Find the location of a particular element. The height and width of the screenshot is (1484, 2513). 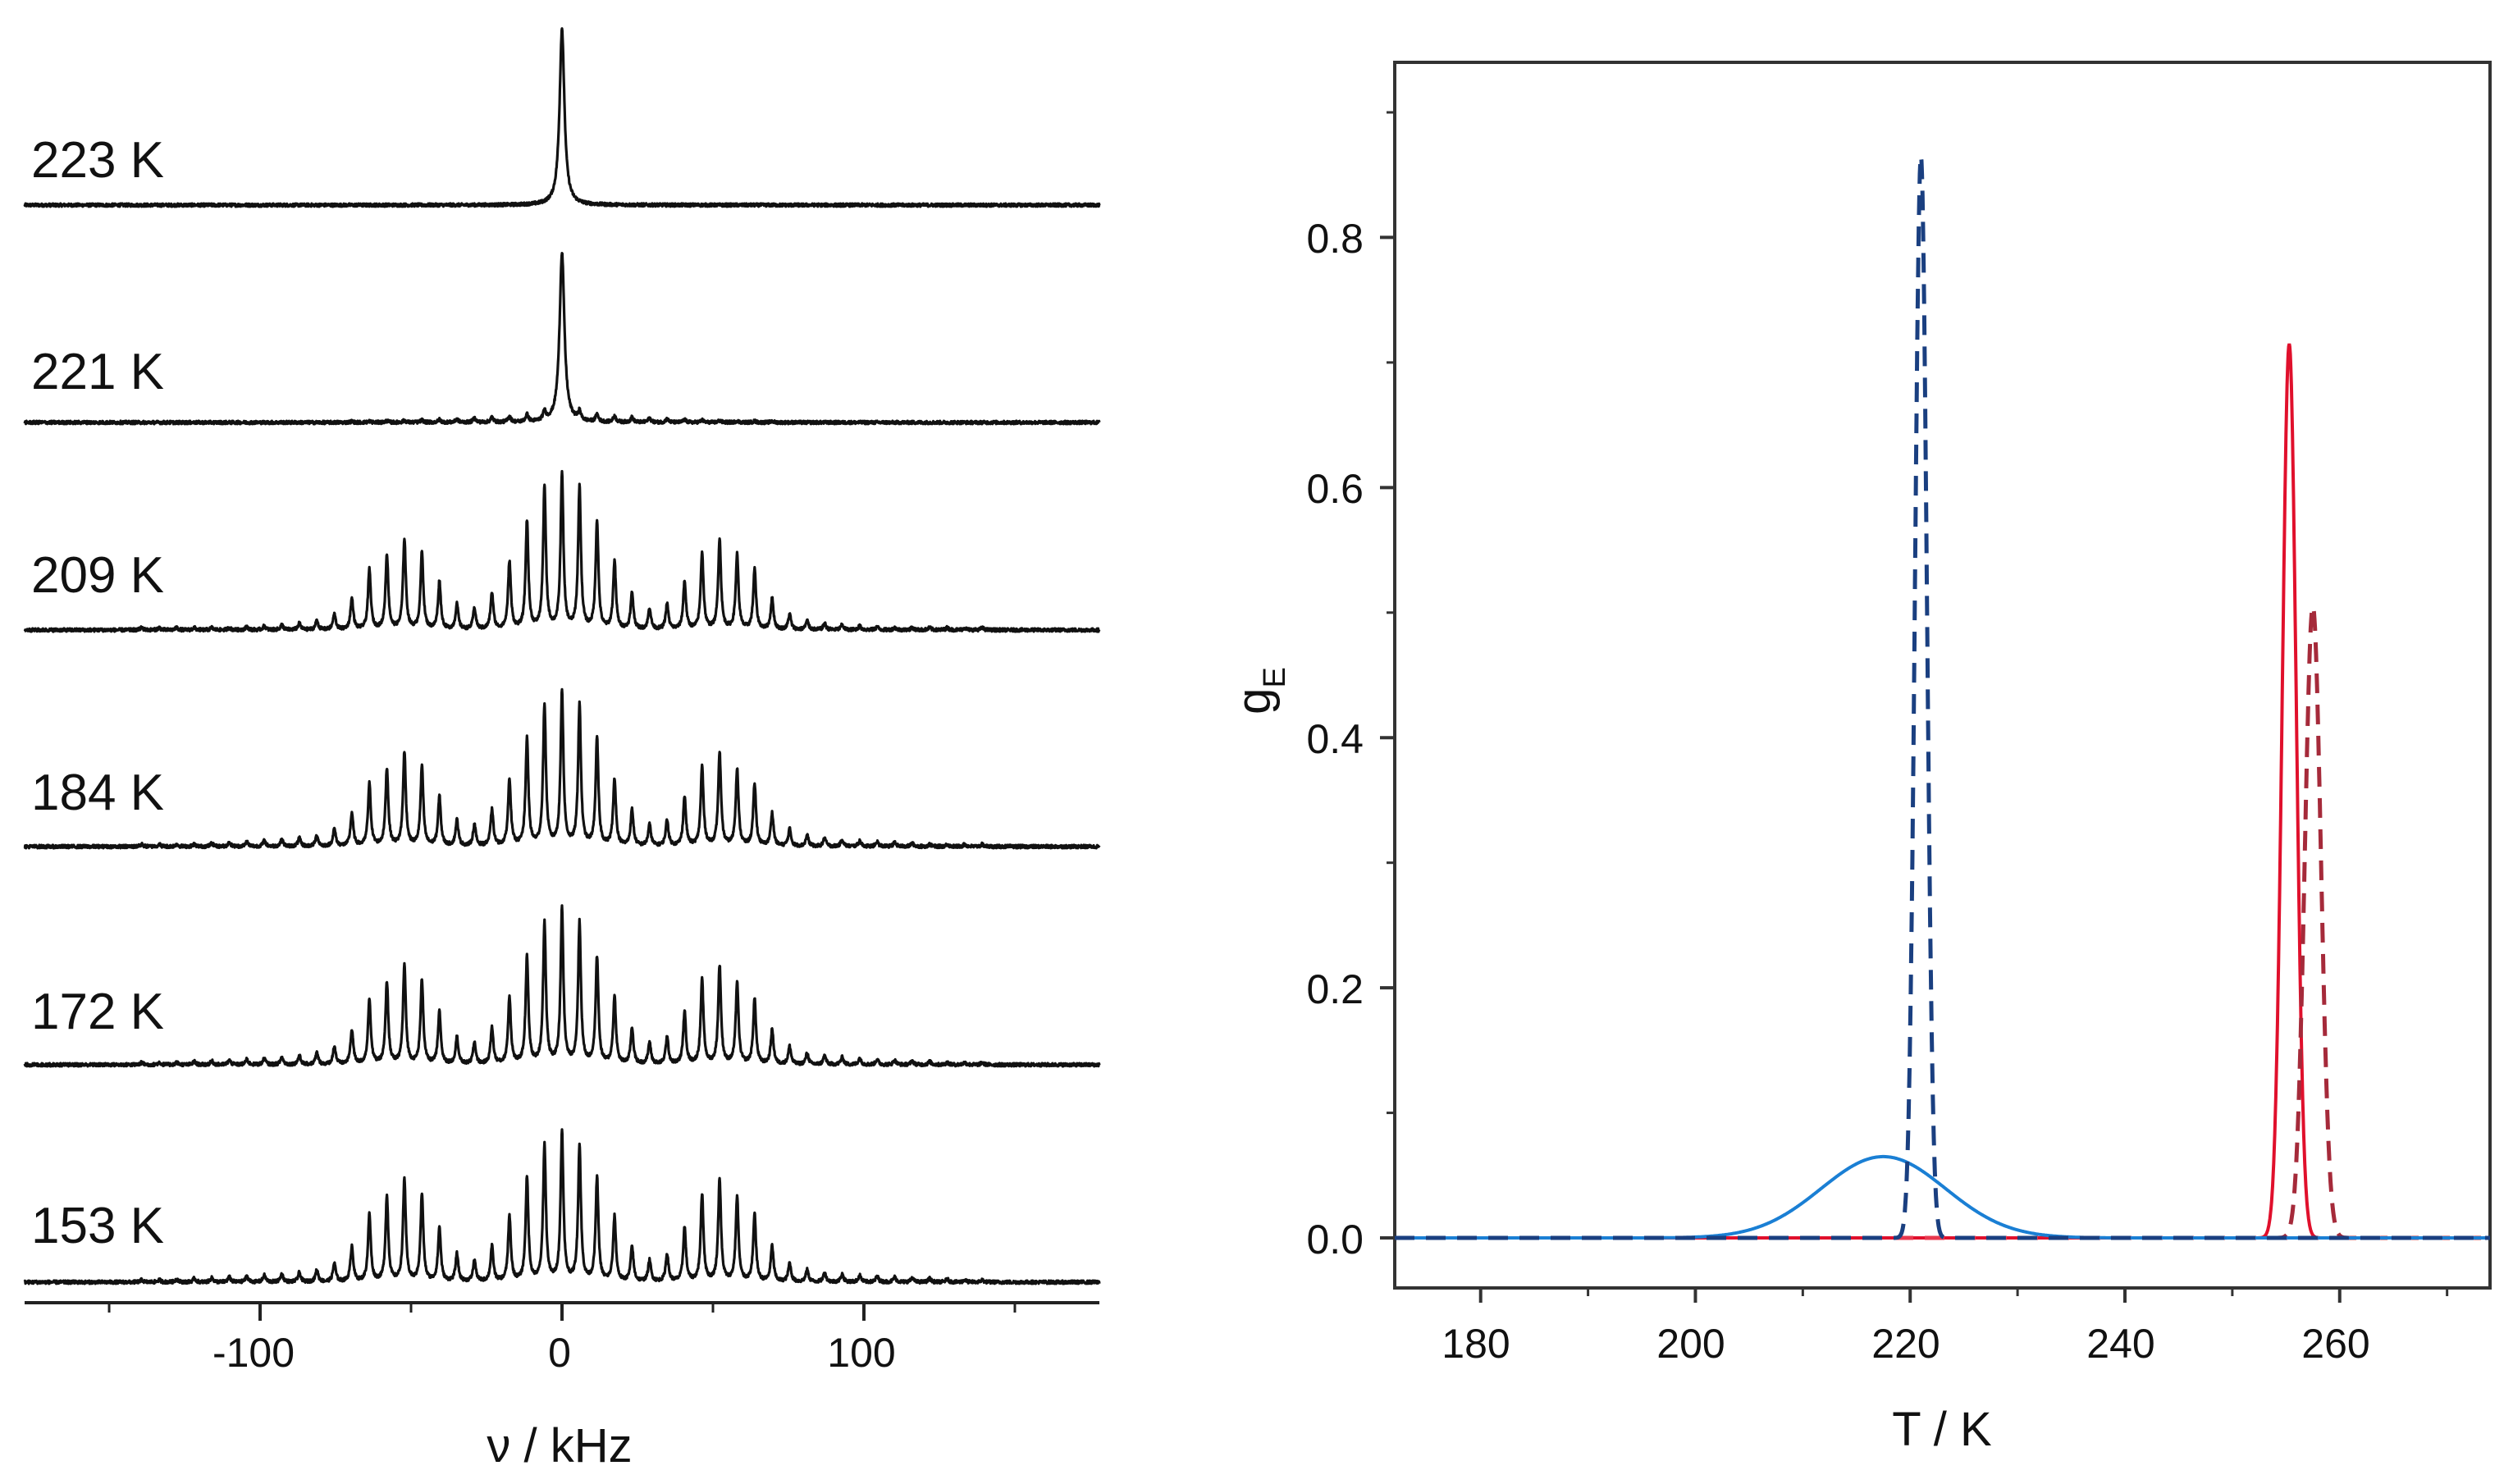

left-xtick-label-0: 0 is located at coordinates (559, 1353).